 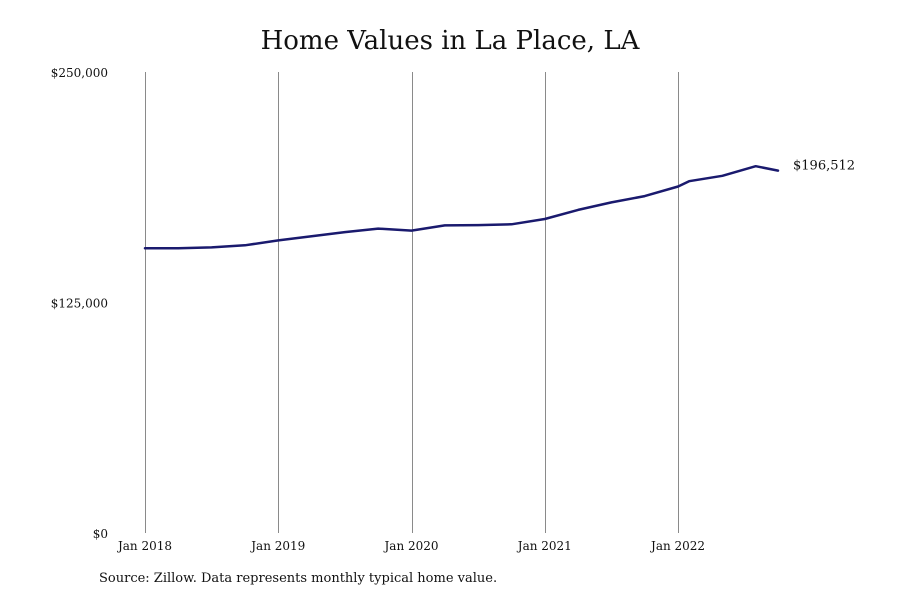 What do you see at coordinates (450, 41) in the screenshot?
I see `chart-title: Home Values in La Place, LA` at bounding box center [450, 41].